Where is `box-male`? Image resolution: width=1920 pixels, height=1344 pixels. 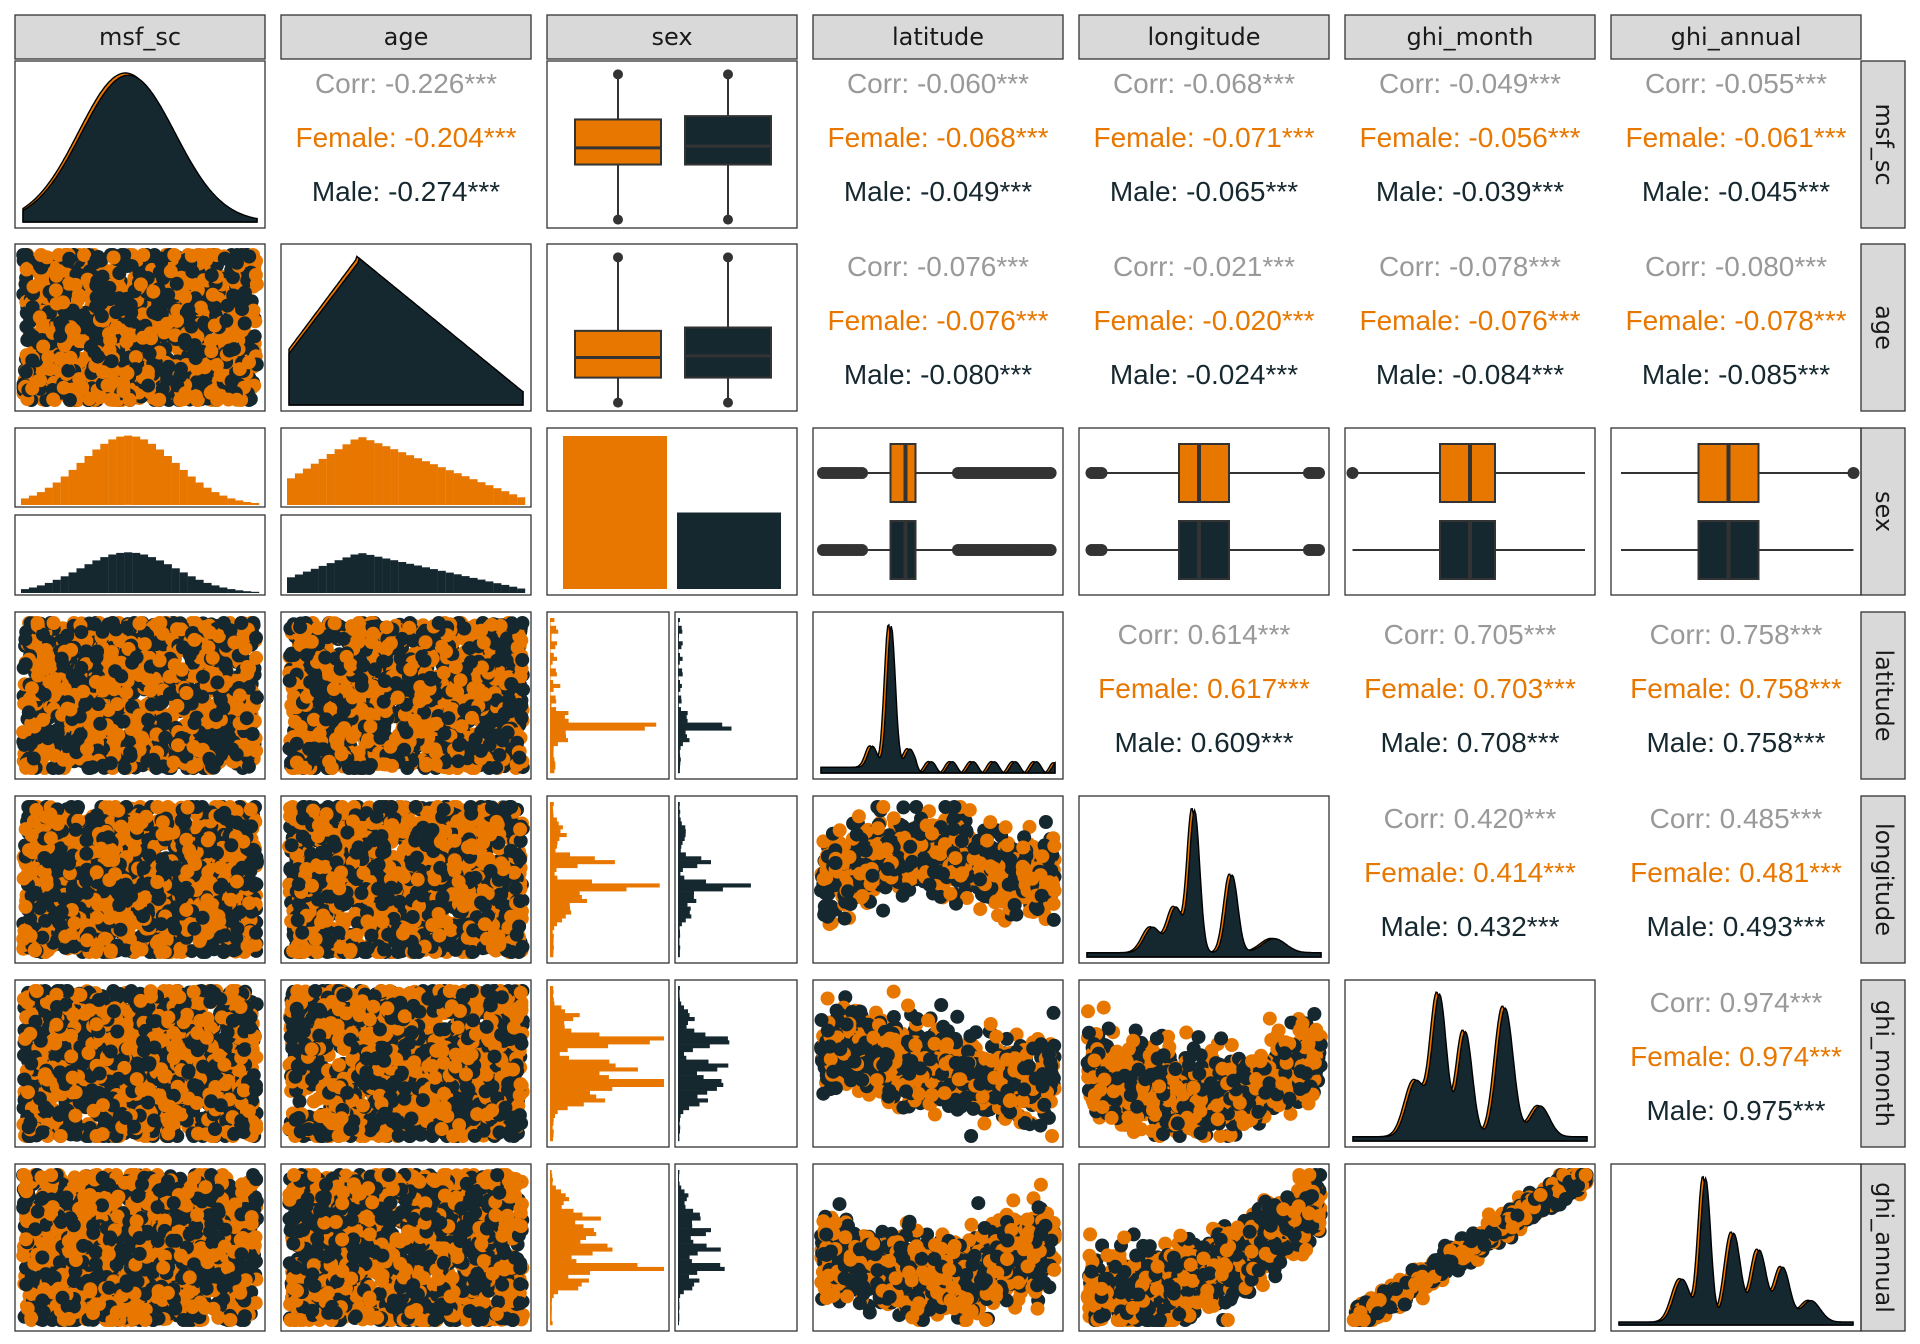 box-male is located at coordinates (728, 352).